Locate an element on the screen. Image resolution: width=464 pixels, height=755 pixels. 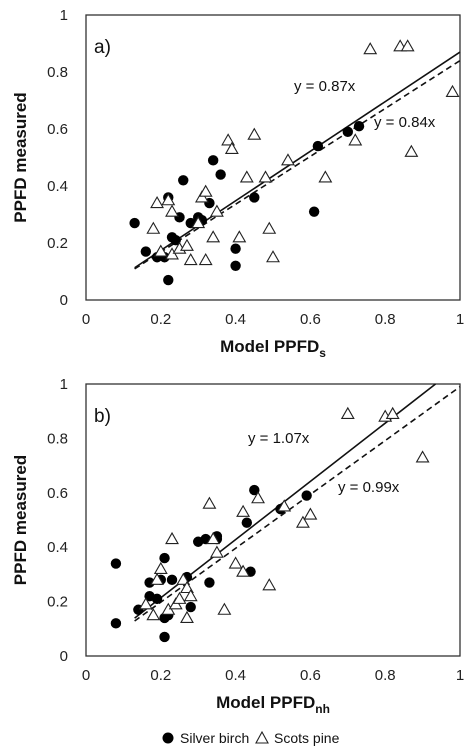
legend-label: Silver birch is located at coordinates (214, 738).